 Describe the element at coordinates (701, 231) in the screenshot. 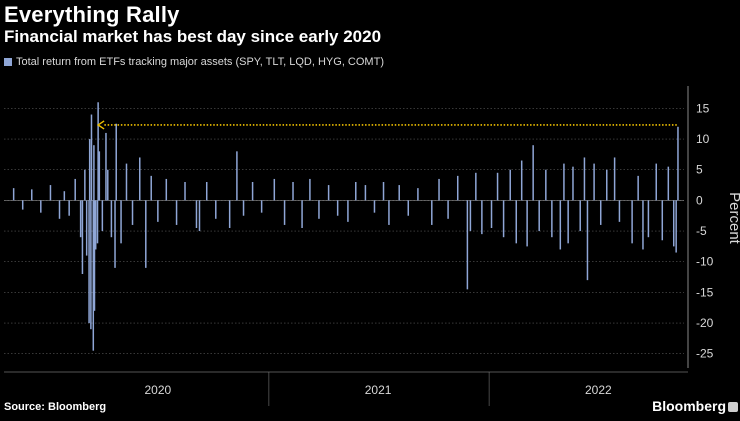

I see `y-tick-label: -5` at that location.